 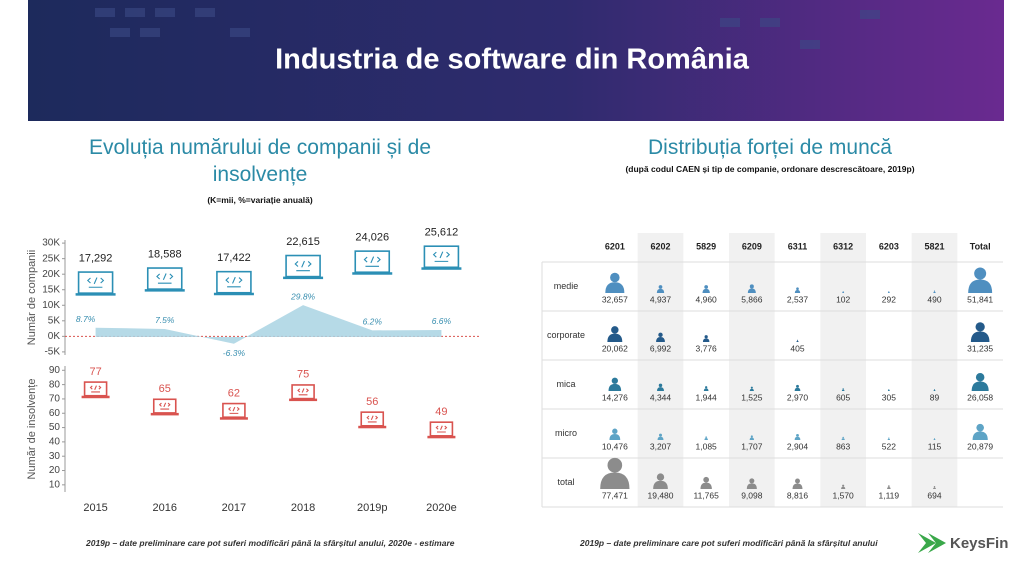 What do you see at coordinates (752, 495) in the screenshot?
I see `cell-value: 9,098` at bounding box center [752, 495].